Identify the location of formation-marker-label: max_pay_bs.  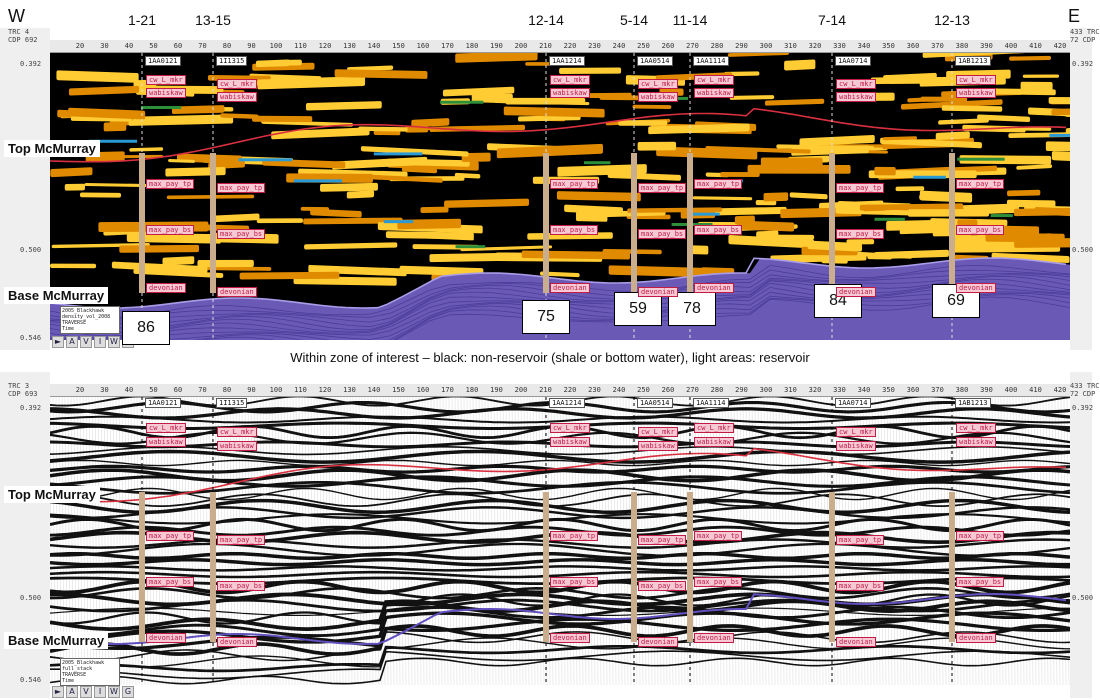
(574, 582).